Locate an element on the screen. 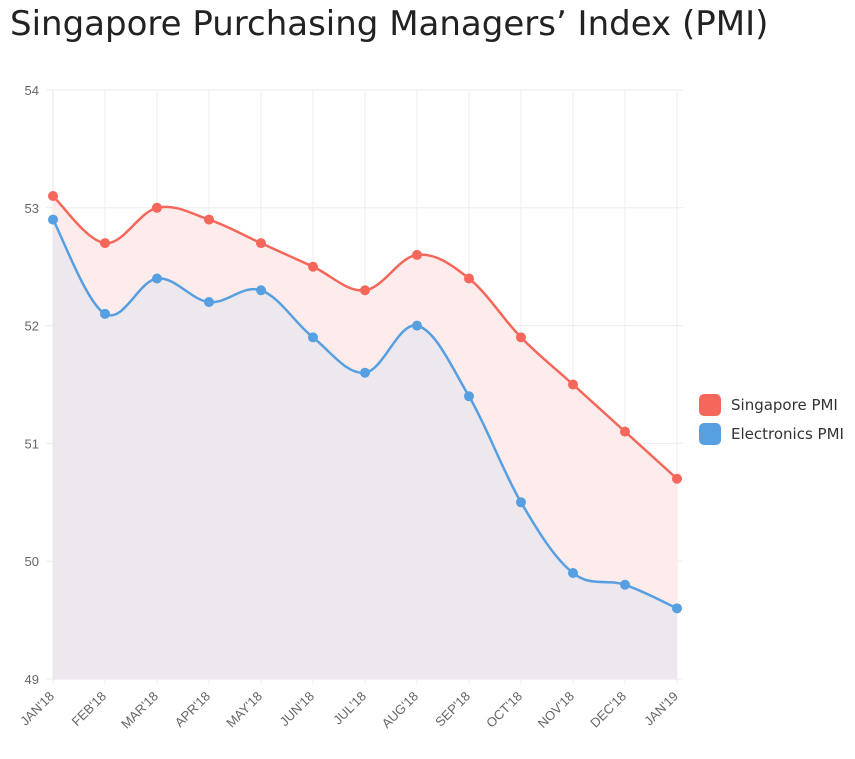 This screenshot has height=759, width=855. legend-swatch-electronics is located at coordinates (710, 433).